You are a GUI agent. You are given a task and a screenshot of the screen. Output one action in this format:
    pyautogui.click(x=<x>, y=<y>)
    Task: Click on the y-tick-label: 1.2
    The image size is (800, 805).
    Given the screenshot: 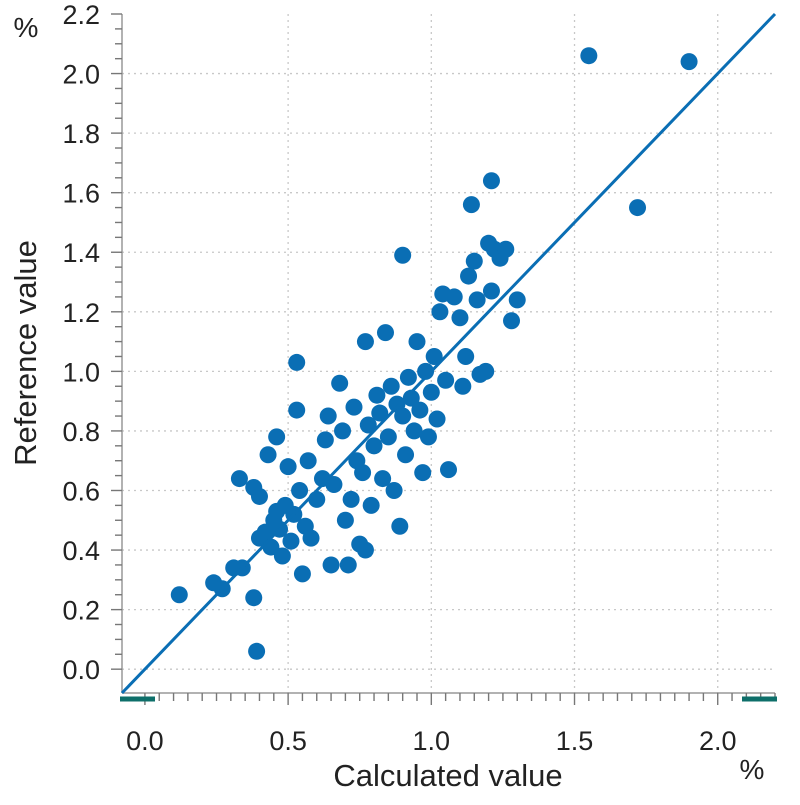 What is the action you would take?
    pyautogui.click(x=81, y=313)
    